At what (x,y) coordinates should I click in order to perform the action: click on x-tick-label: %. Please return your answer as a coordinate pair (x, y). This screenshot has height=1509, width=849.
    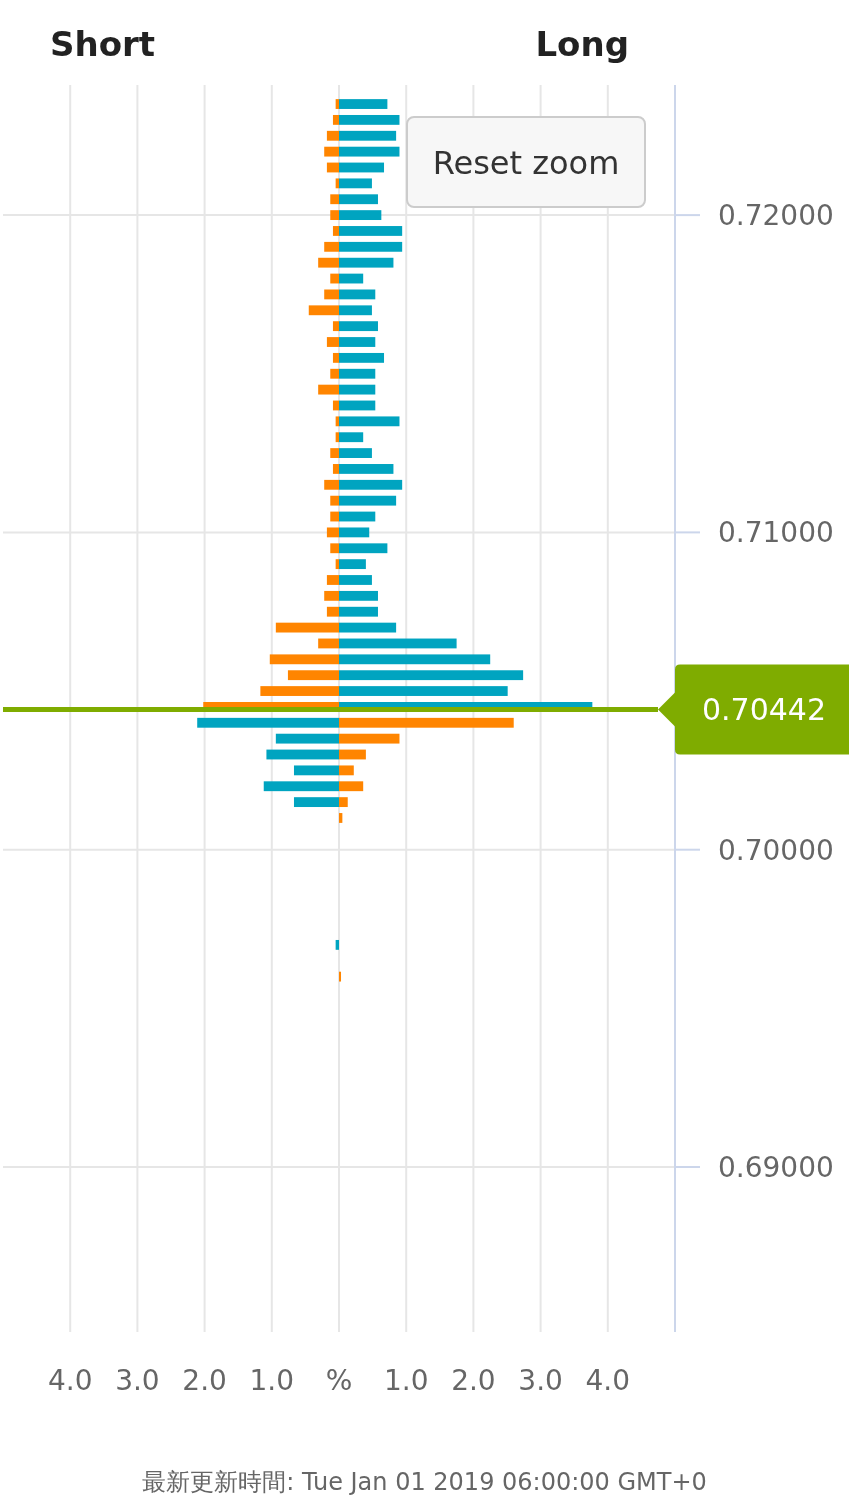
    Looking at the image, I should click on (339, 1380).